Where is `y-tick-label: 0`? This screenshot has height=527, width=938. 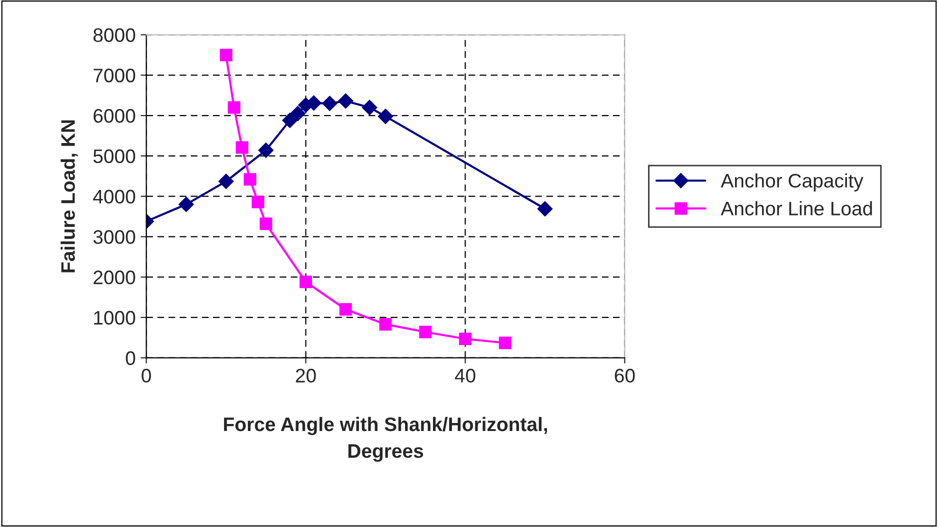 y-tick-label: 0 is located at coordinates (131, 358).